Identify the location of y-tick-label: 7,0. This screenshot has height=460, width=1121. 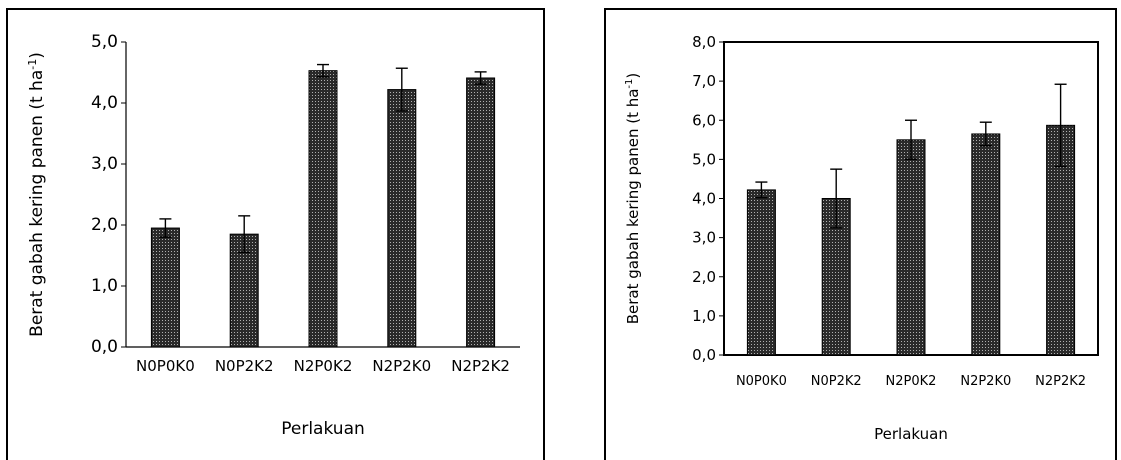
(704, 81).